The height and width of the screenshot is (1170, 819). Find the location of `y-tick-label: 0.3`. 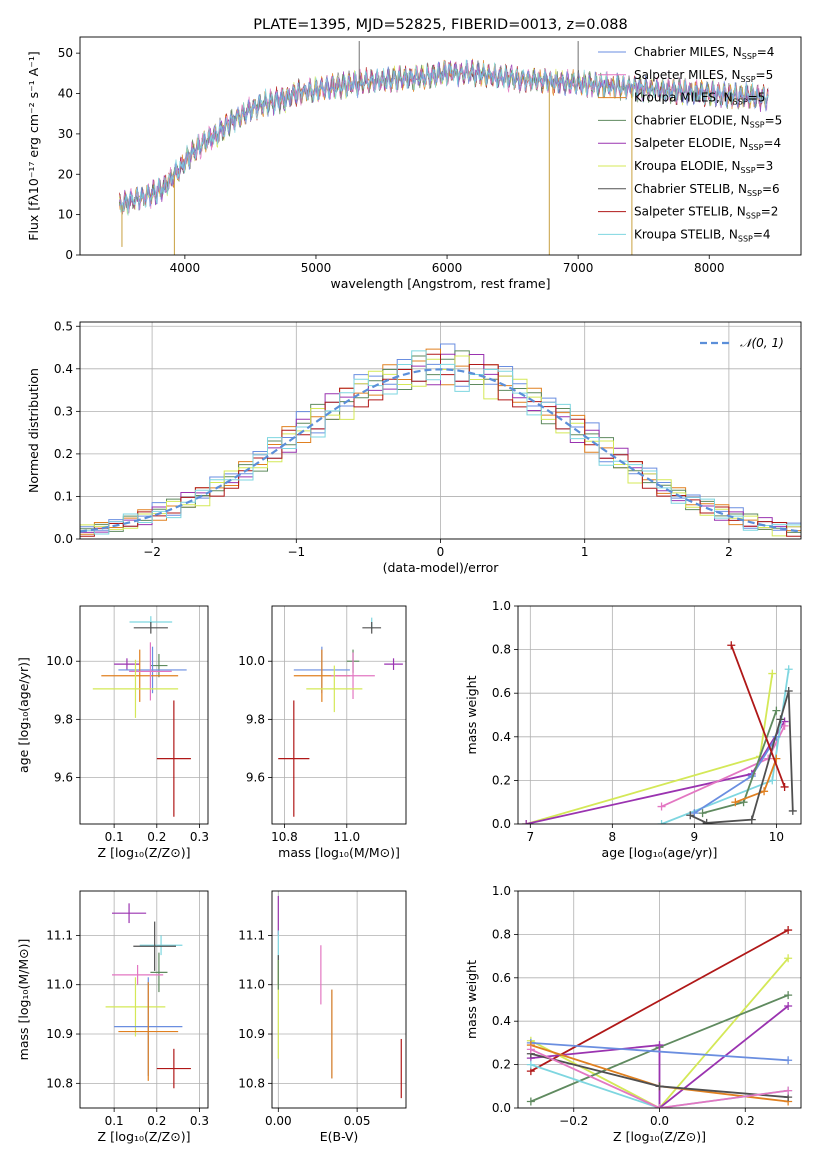

y-tick-label: 0.3 is located at coordinates (63, 411).